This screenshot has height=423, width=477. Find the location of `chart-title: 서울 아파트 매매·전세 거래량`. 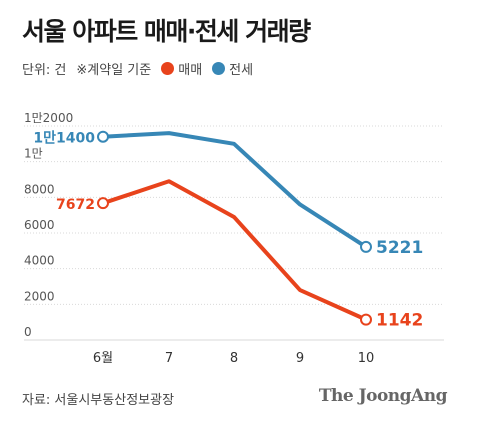

chart-title: 서울 아파트 매매·전세 거래량 is located at coordinates (166, 31).